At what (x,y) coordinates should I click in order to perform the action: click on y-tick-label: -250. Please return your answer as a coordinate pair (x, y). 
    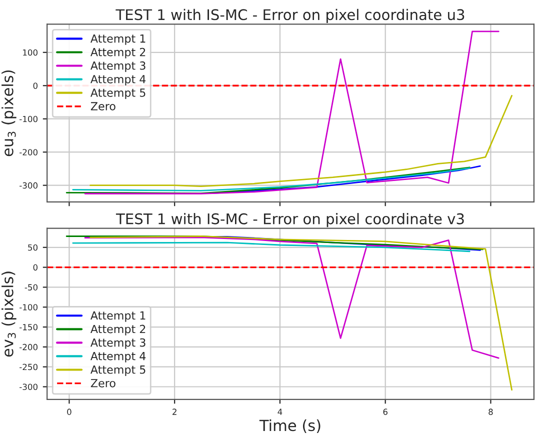
    Looking at the image, I should click on (29, 367).